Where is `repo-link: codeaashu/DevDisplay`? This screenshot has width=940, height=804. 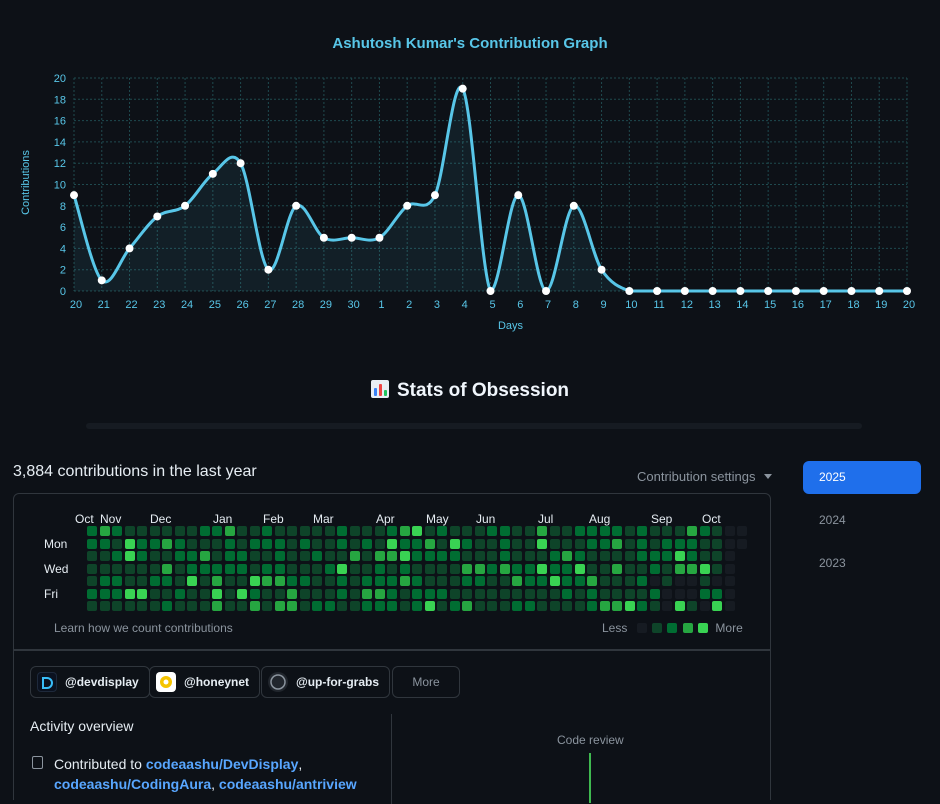
repo-link: codeaashu/DevDisplay is located at coordinates (222, 764).